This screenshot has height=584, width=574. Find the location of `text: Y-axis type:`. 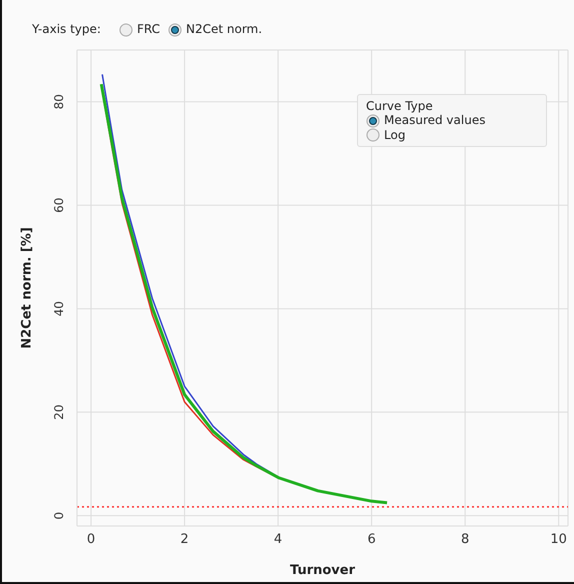

text: Y-axis type: is located at coordinates (66, 29).